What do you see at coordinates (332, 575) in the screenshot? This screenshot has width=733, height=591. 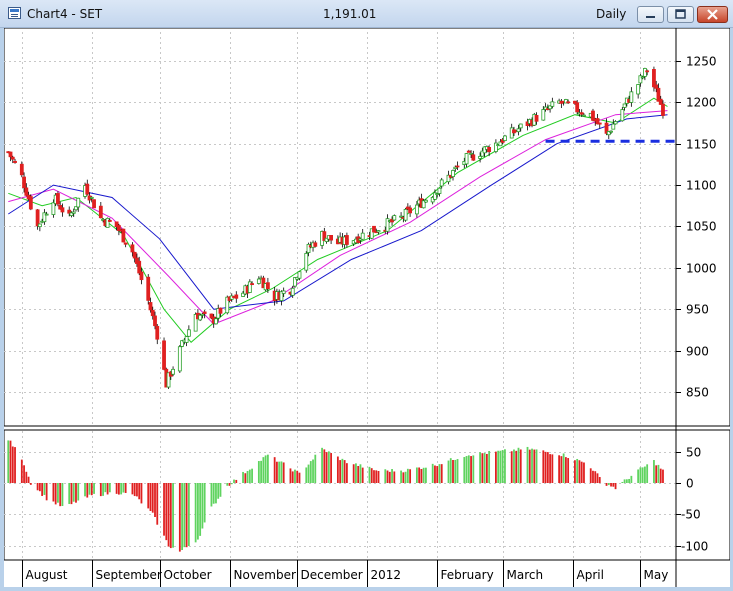 I see `date-label: December` at bounding box center [332, 575].